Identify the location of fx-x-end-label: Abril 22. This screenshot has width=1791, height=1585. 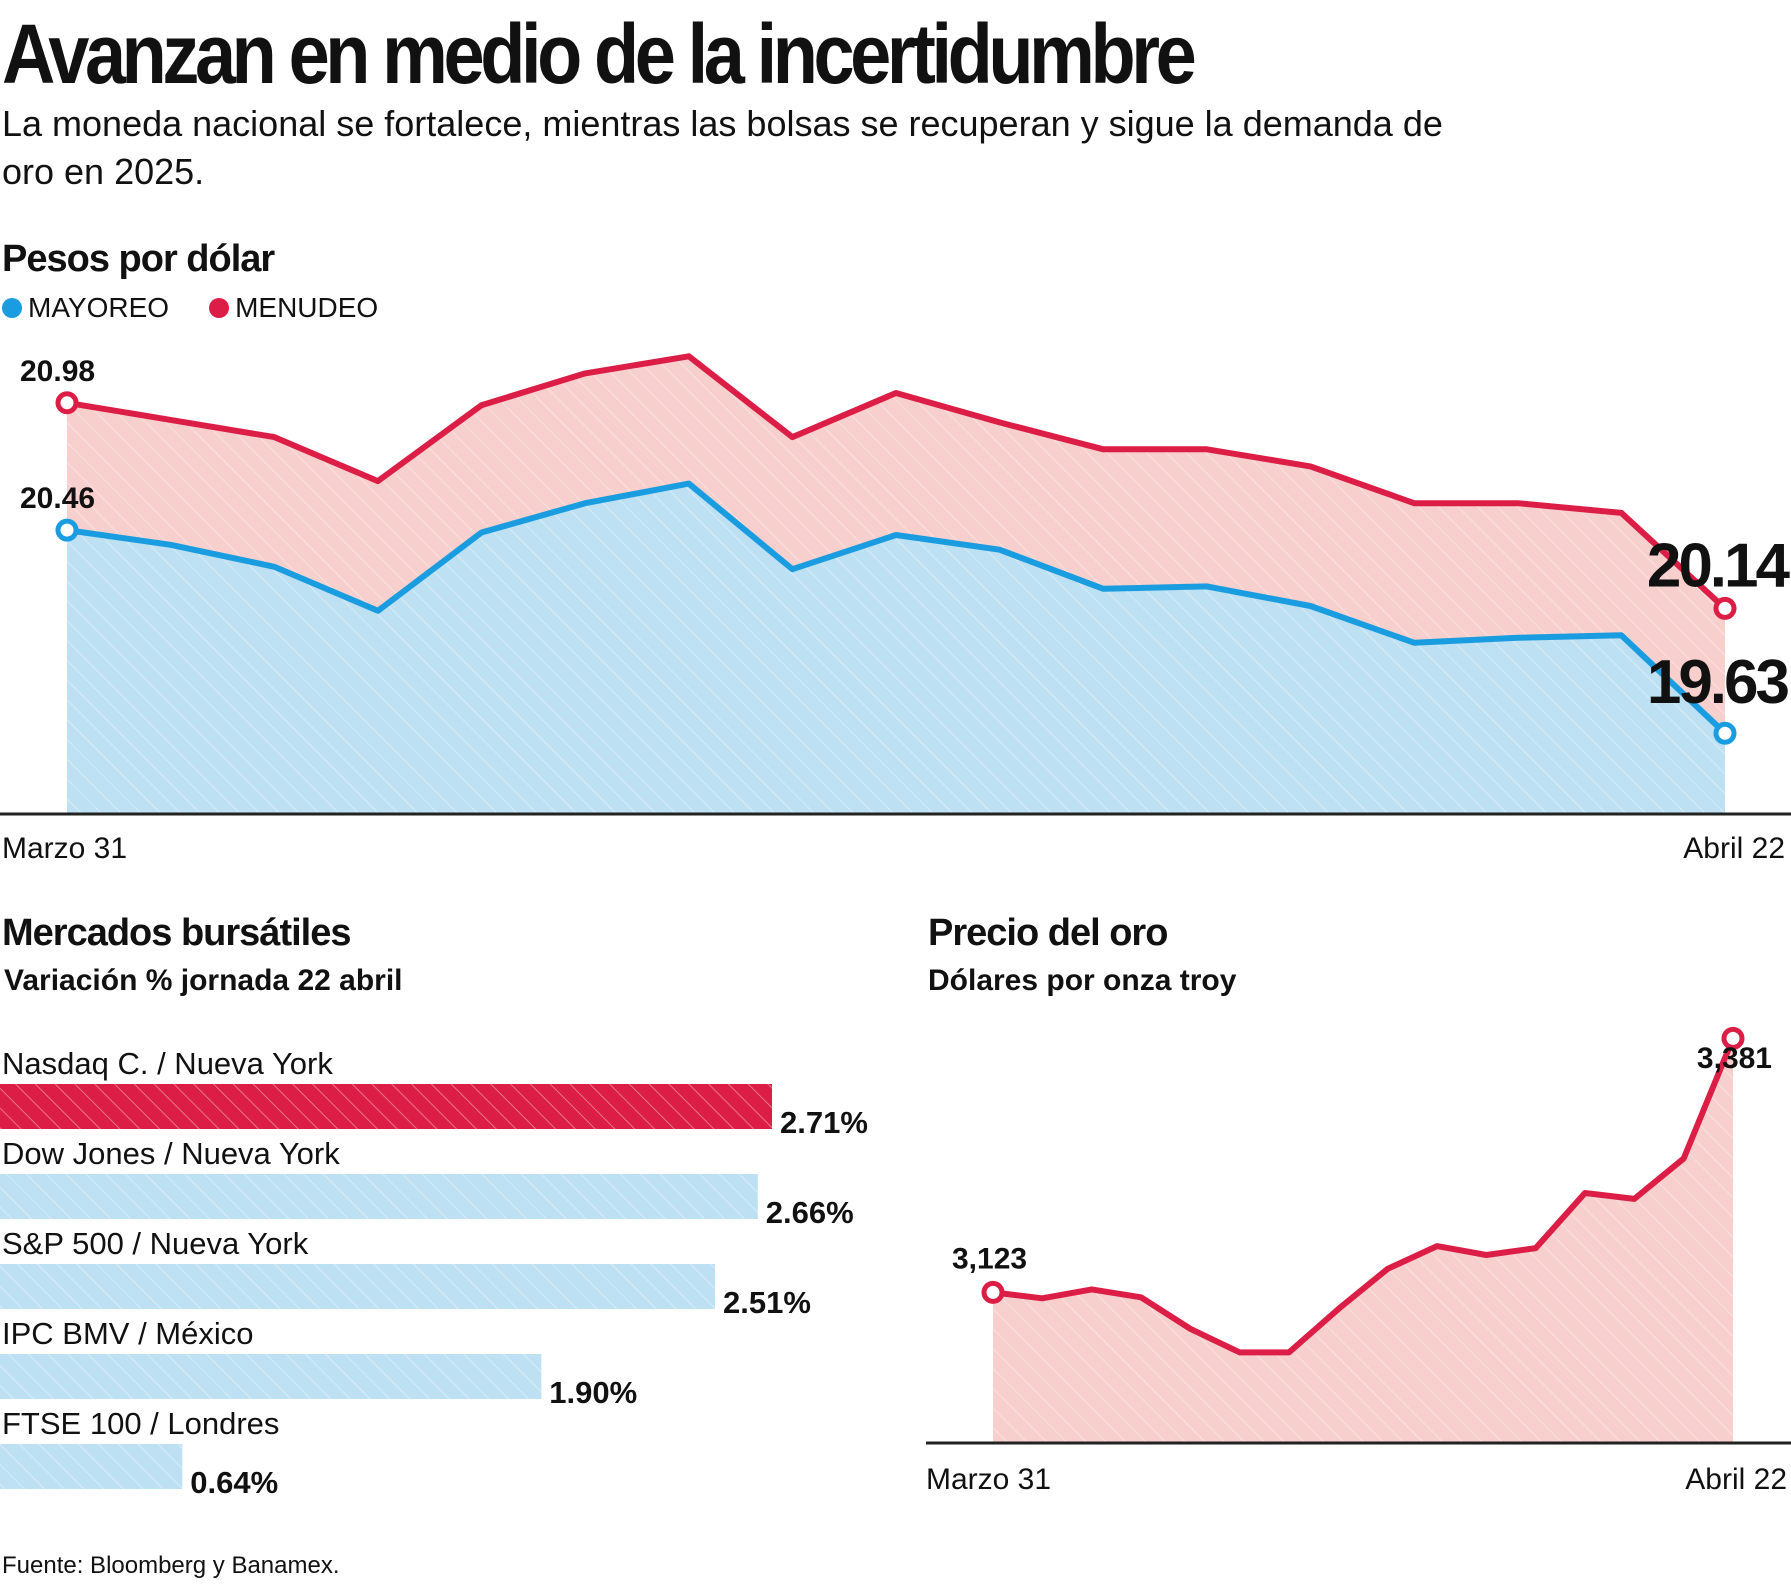
(1734, 848).